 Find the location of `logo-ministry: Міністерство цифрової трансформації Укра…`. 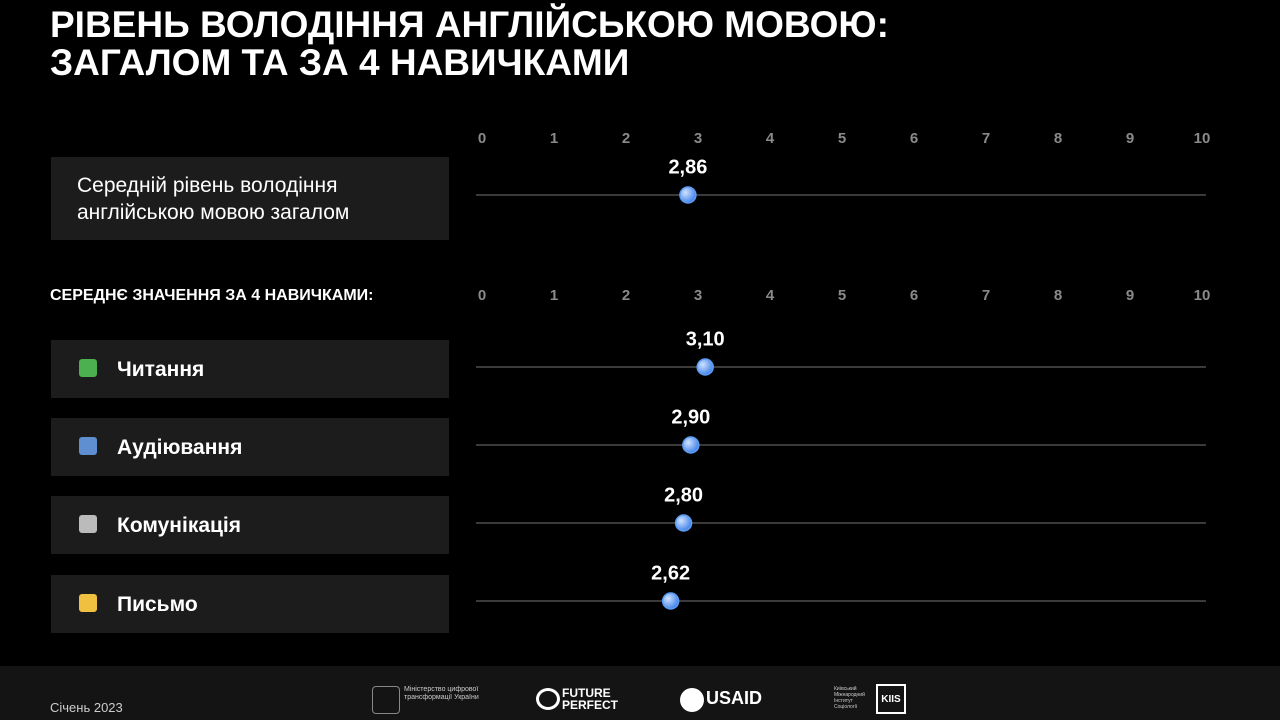

logo-ministry: Міністерство цифрової трансформації Укра… is located at coordinates (441, 693).